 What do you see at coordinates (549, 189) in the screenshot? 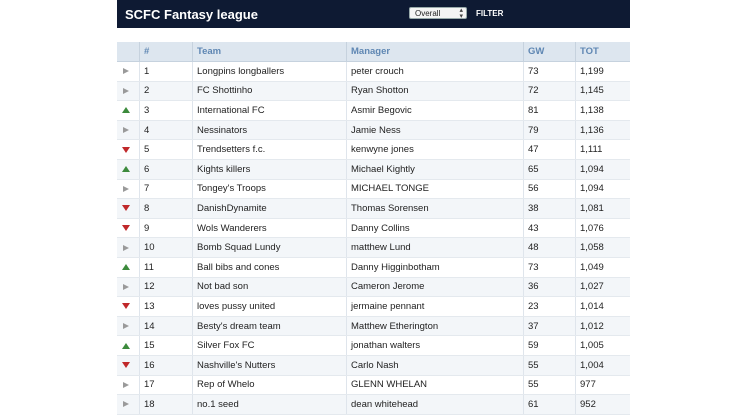
I see `gw-cell: 56` at bounding box center [549, 189].